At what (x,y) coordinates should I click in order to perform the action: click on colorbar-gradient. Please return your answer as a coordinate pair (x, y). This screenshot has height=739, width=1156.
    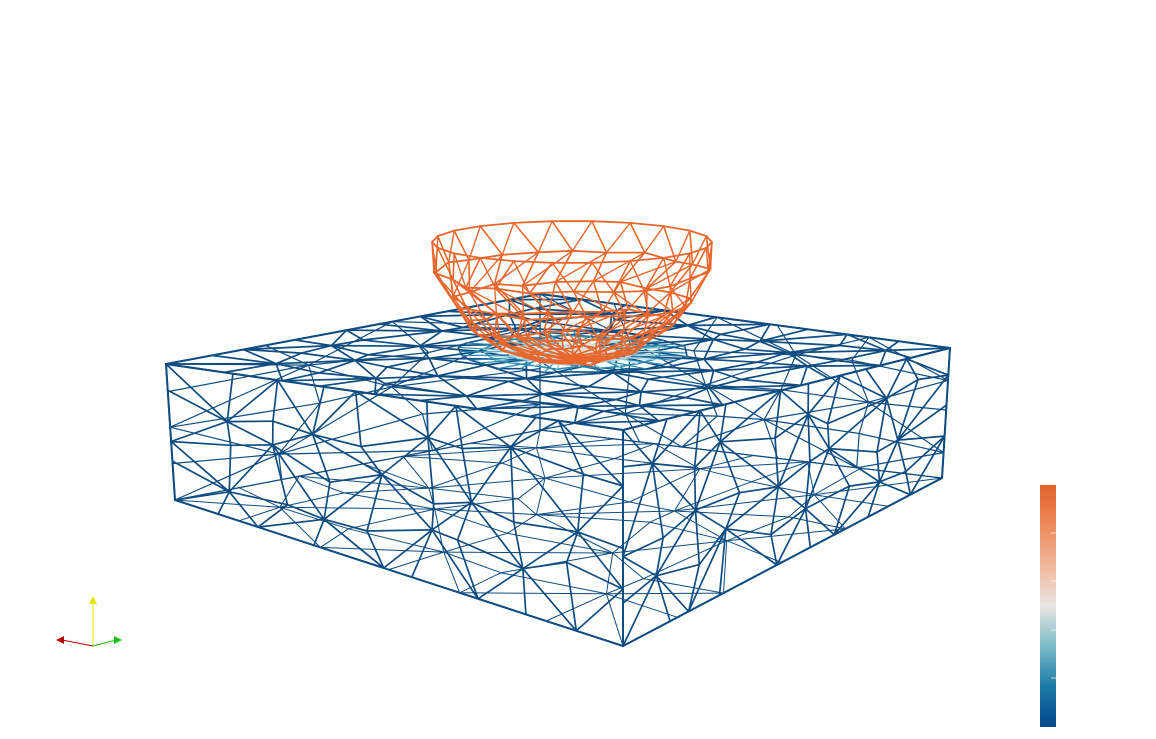
    Looking at the image, I should click on (1048, 606).